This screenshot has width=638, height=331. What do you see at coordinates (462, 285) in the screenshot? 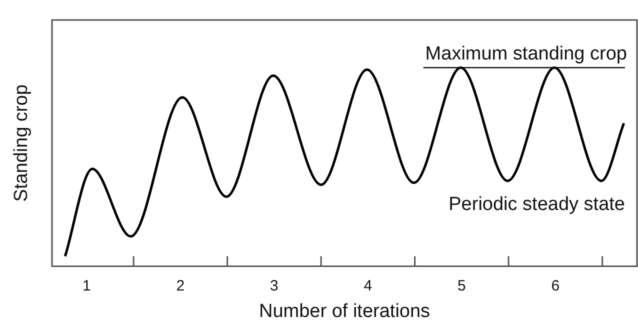
I see `x-tick-label: 5` at bounding box center [462, 285].